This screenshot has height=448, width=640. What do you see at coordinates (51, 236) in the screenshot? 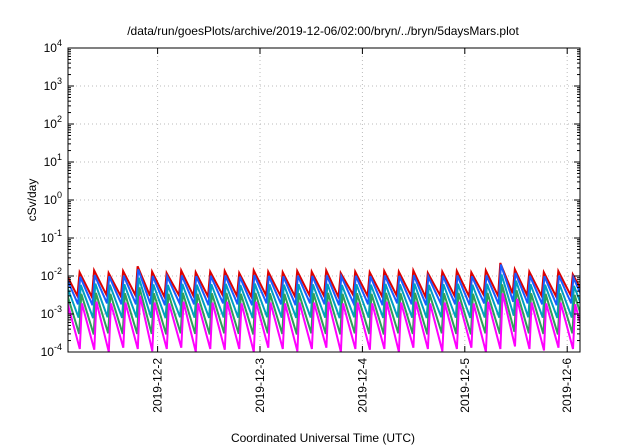
I see `y-tick-label: 10⁻¹` at bounding box center [51, 236].